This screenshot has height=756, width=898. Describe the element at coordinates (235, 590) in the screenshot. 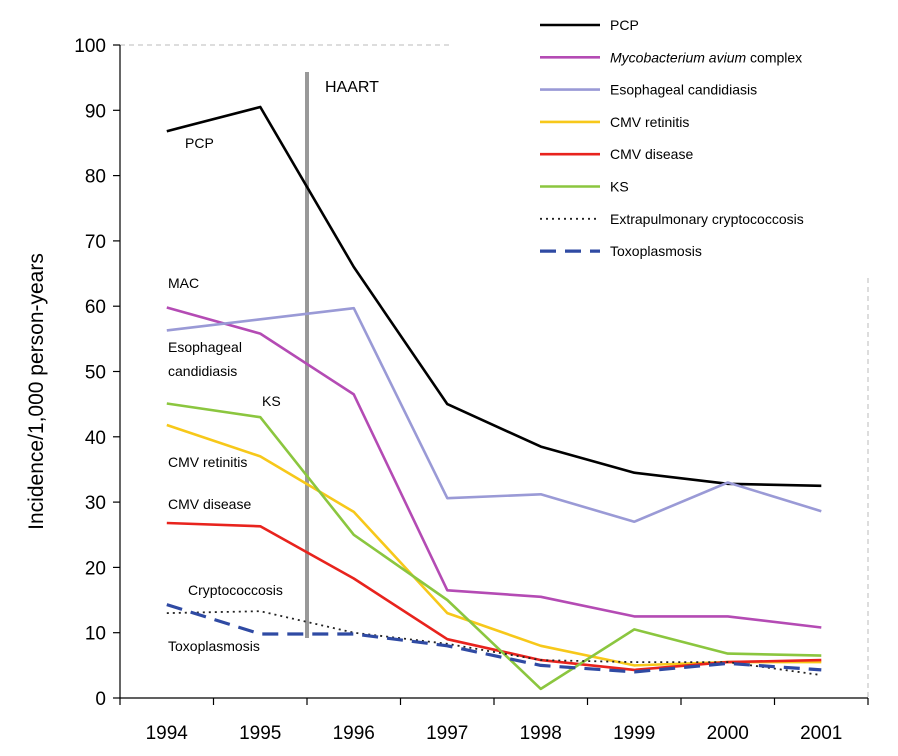

I see `annotation-label: Cryptococcosis` at that location.